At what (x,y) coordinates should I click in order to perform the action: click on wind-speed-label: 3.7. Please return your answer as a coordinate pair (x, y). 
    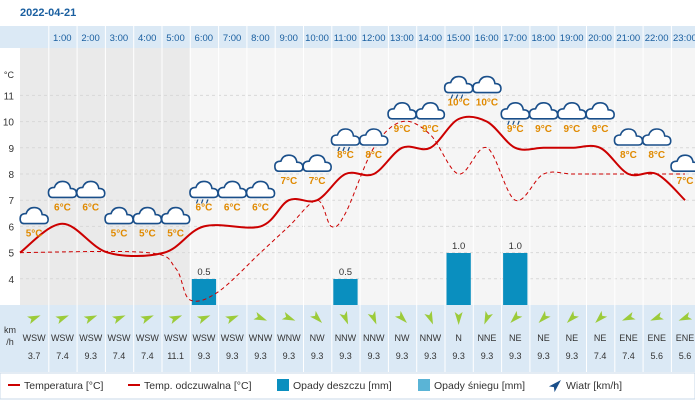
    Looking at the image, I should click on (34, 356).